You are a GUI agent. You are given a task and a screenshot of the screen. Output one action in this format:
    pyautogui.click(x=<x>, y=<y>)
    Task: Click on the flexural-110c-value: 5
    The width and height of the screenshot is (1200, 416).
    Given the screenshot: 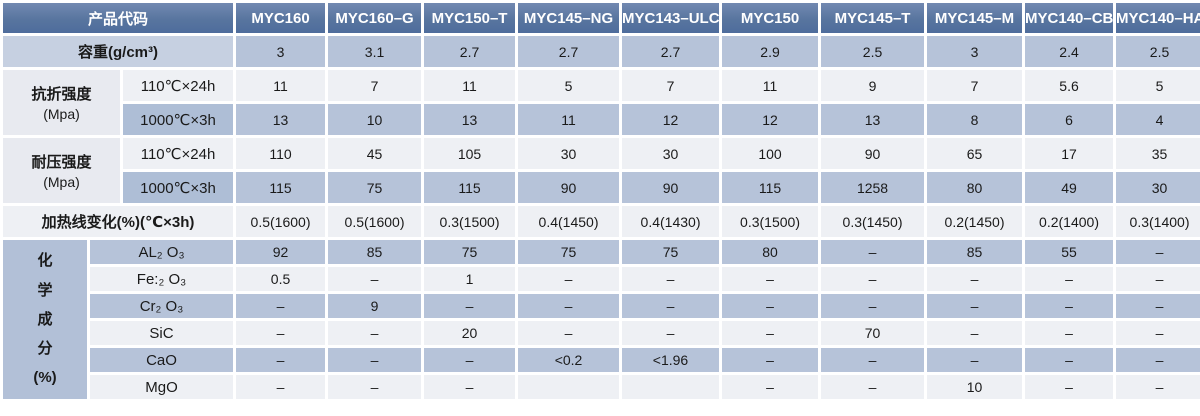 What is the action you would take?
    pyautogui.click(x=569, y=85)
    